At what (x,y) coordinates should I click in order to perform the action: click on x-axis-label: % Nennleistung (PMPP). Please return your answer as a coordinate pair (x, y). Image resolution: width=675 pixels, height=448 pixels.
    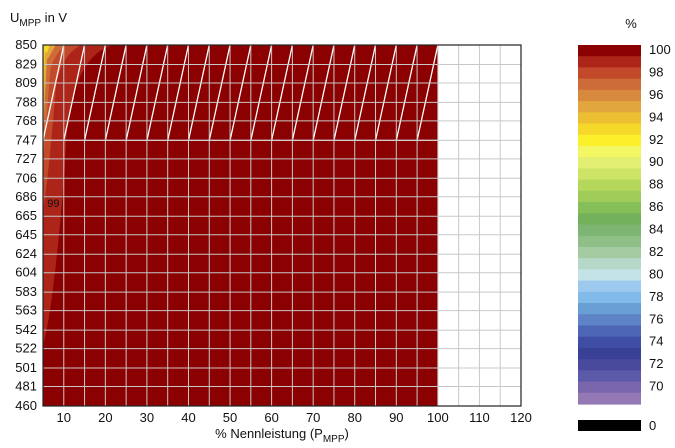
    Looking at the image, I should click on (282, 435).